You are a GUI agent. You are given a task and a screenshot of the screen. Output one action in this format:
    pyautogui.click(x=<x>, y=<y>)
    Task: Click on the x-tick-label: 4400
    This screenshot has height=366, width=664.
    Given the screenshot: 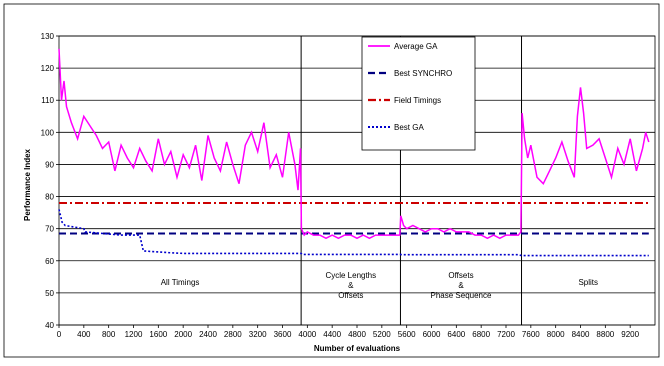 What is the action you would take?
    pyautogui.click(x=332, y=334)
    